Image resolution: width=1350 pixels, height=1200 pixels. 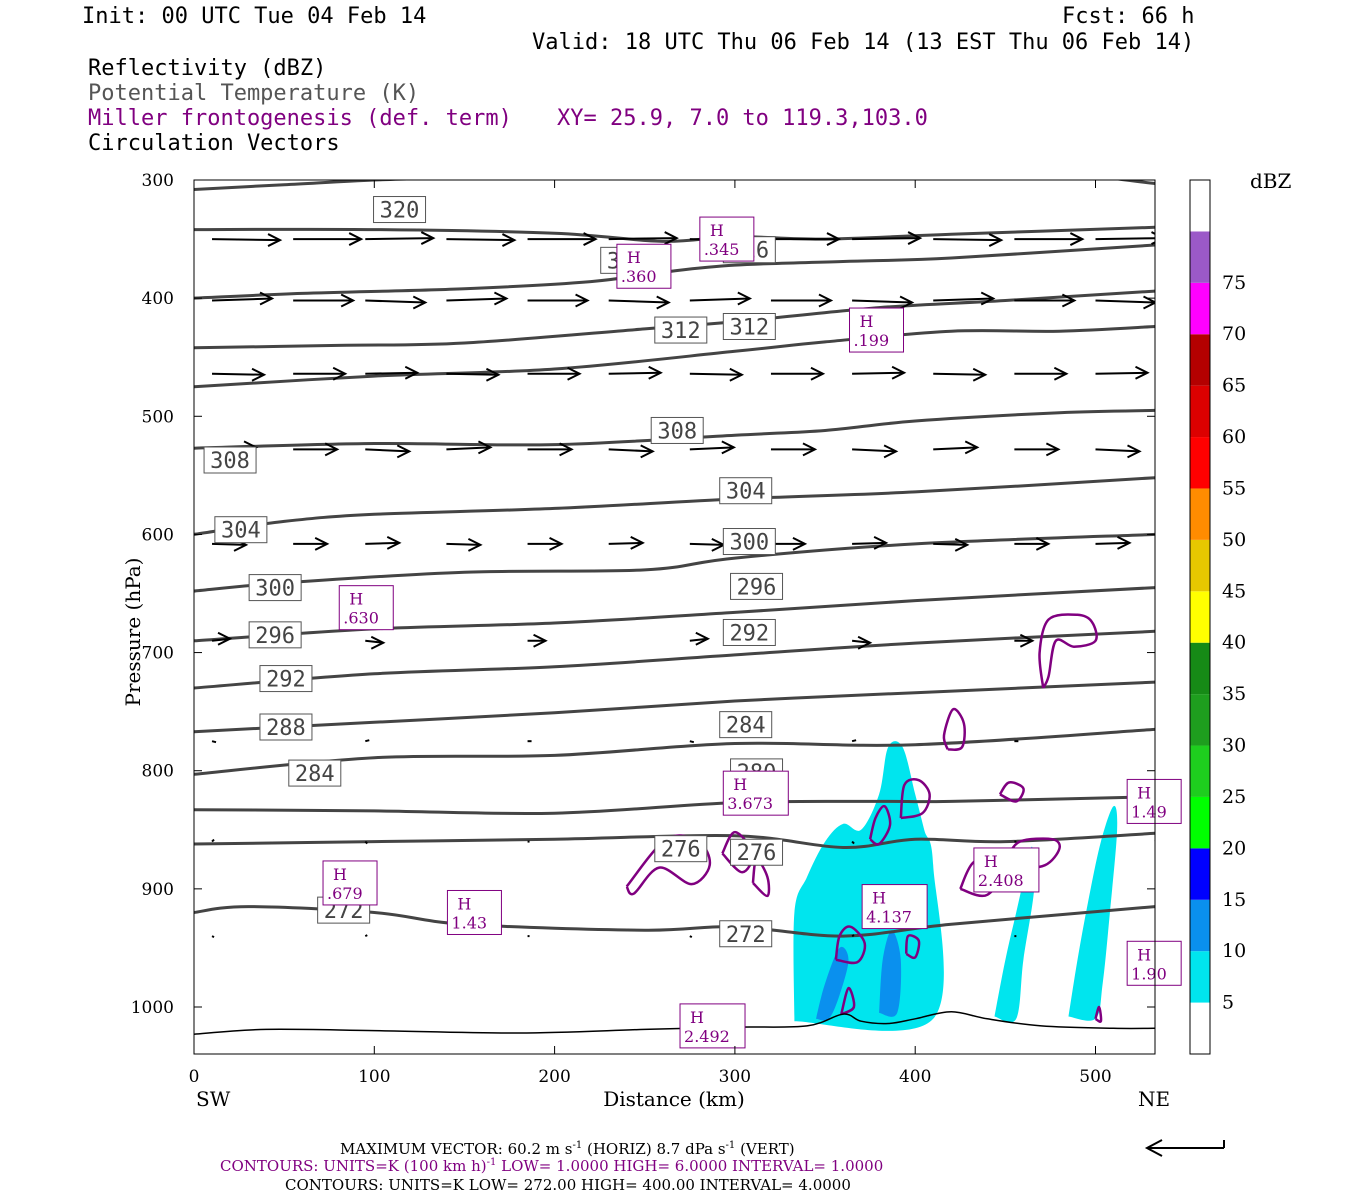 What do you see at coordinates (1095, 1077) in the screenshot?
I see `x-tick-label: 500` at bounding box center [1095, 1077].